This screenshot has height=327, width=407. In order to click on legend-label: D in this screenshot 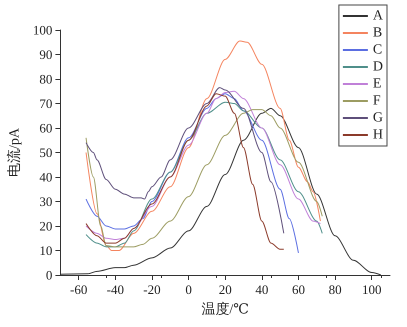, I will do `click(378, 67)`.